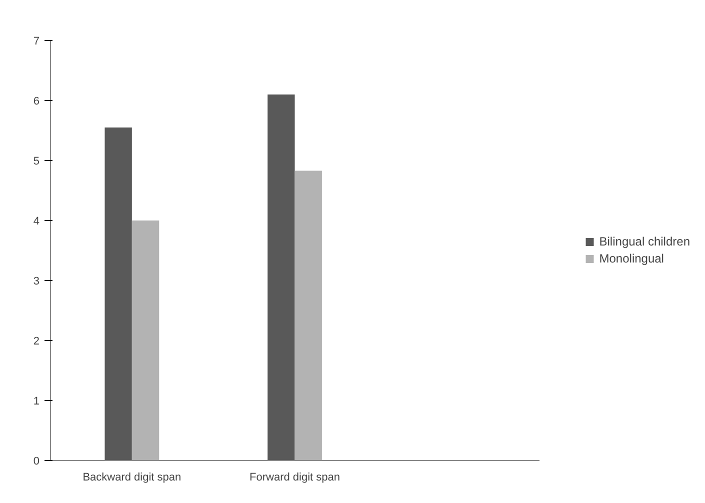 This screenshot has height=503, width=705. I want to click on y-tick-label: 5, so click(36, 162).